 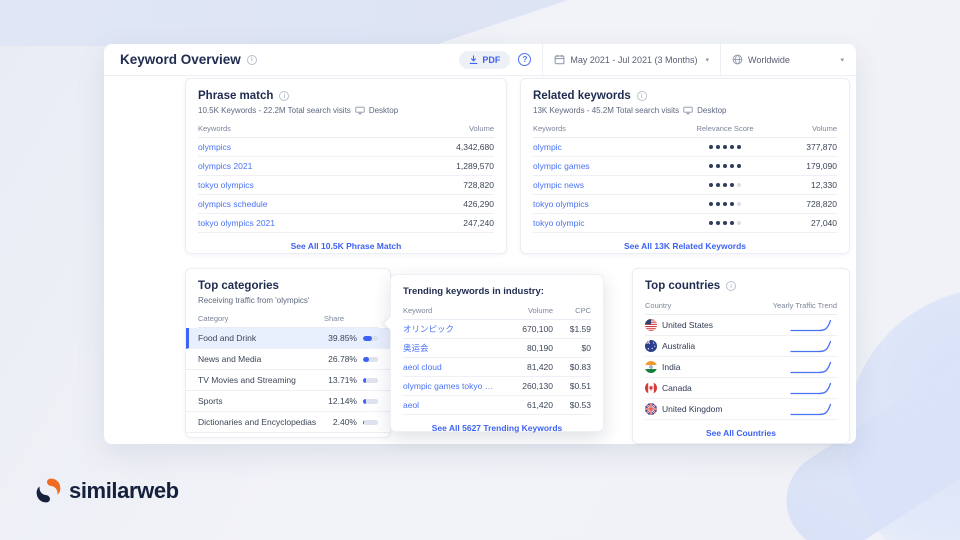 I want to click on help-icon, so click(x=525, y=59).